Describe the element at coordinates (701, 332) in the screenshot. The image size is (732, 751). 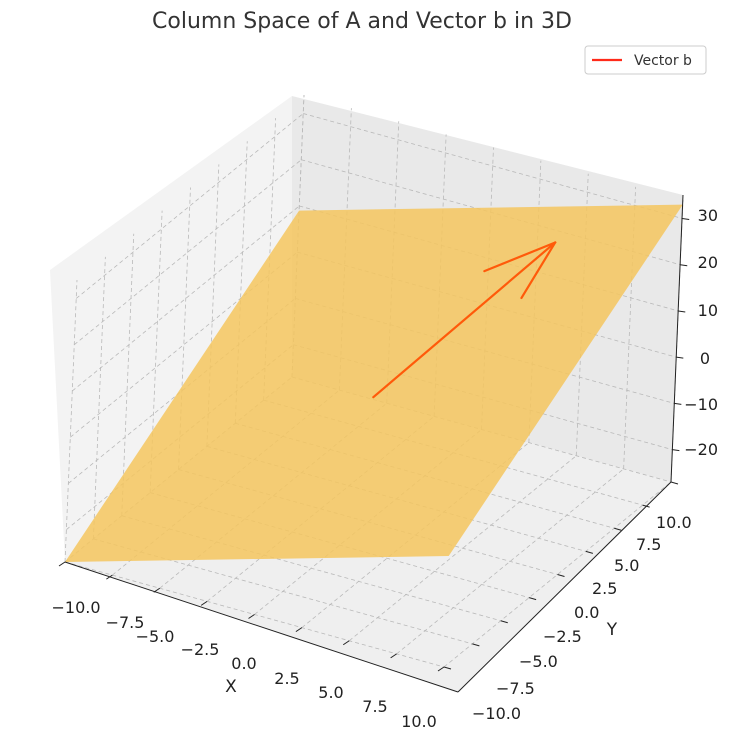
I see `z-tick-labels: −20 −10 0 10 20 30` at that location.